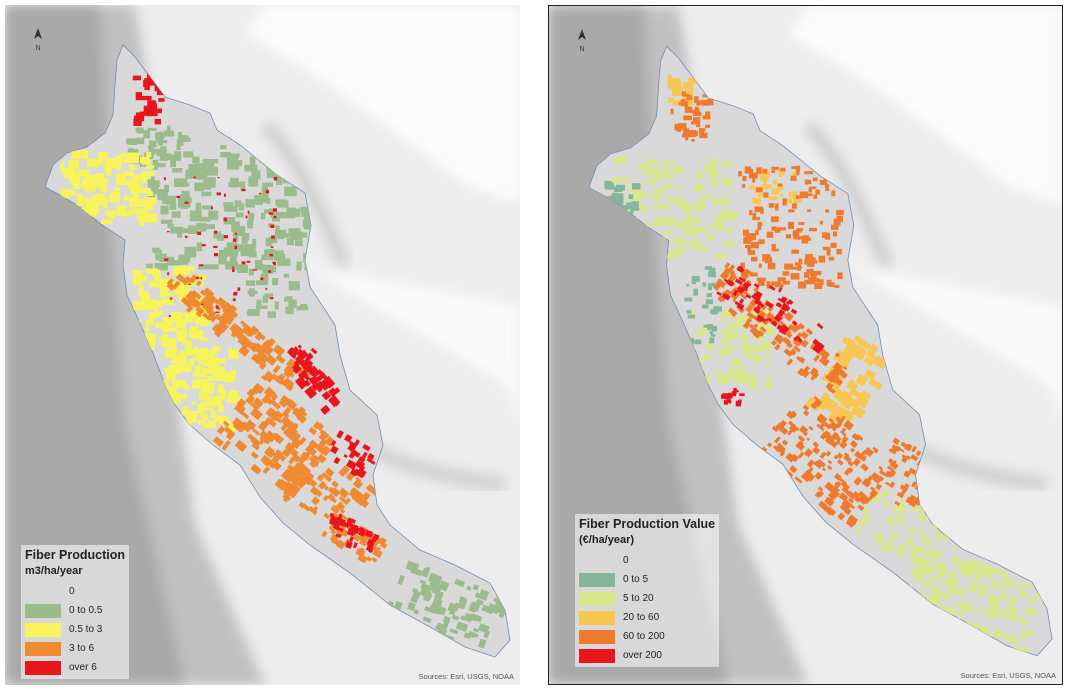 The image size is (1076, 690). What do you see at coordinates (75, 555) in the screenshot?
I see `legend-title: Fiber Production` at bounding box center [75, 555].